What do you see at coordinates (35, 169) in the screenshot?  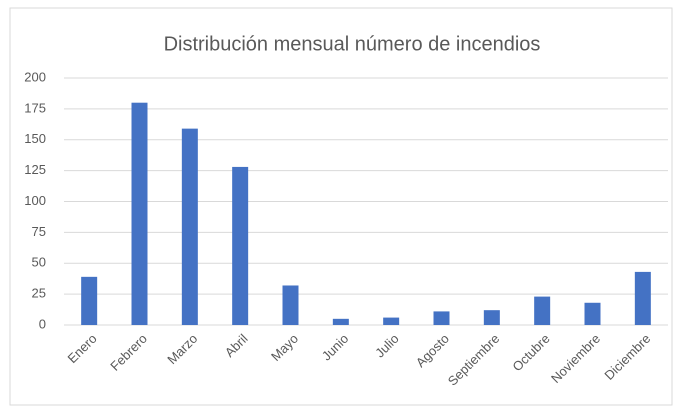 I see `y-tick-label: 125` at bounding box center [35, 169].